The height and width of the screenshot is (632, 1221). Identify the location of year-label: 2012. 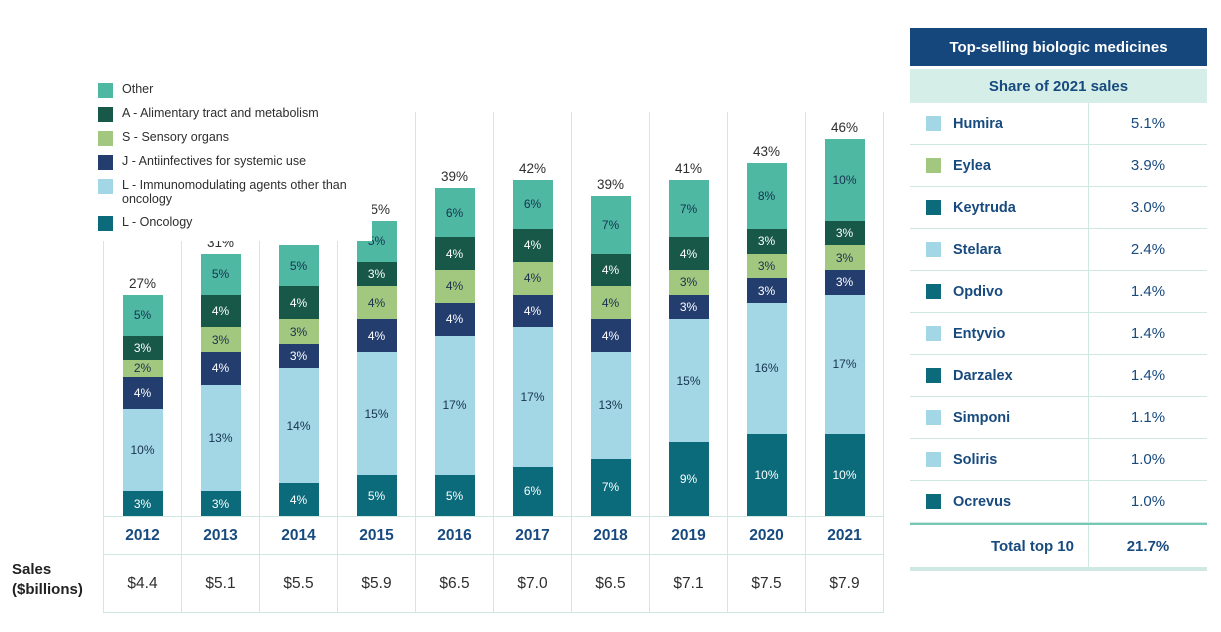
(142, 535).